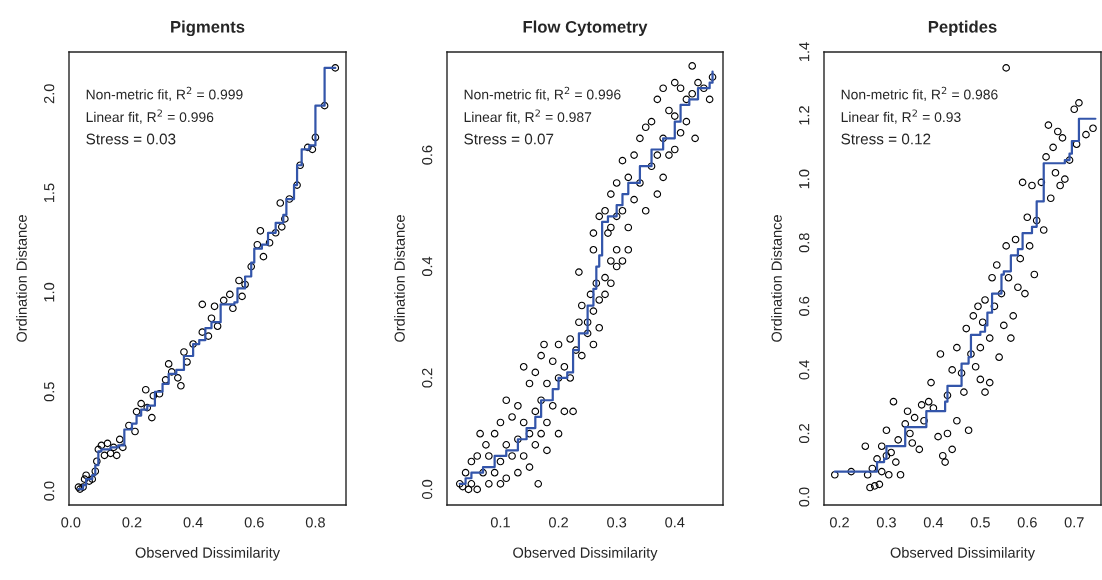 The image size is (1102, 580). What do you see at coordinates (208, 28) in the screenshot?
I see `chart-title: Pigments` at bounding box center [208, 28].